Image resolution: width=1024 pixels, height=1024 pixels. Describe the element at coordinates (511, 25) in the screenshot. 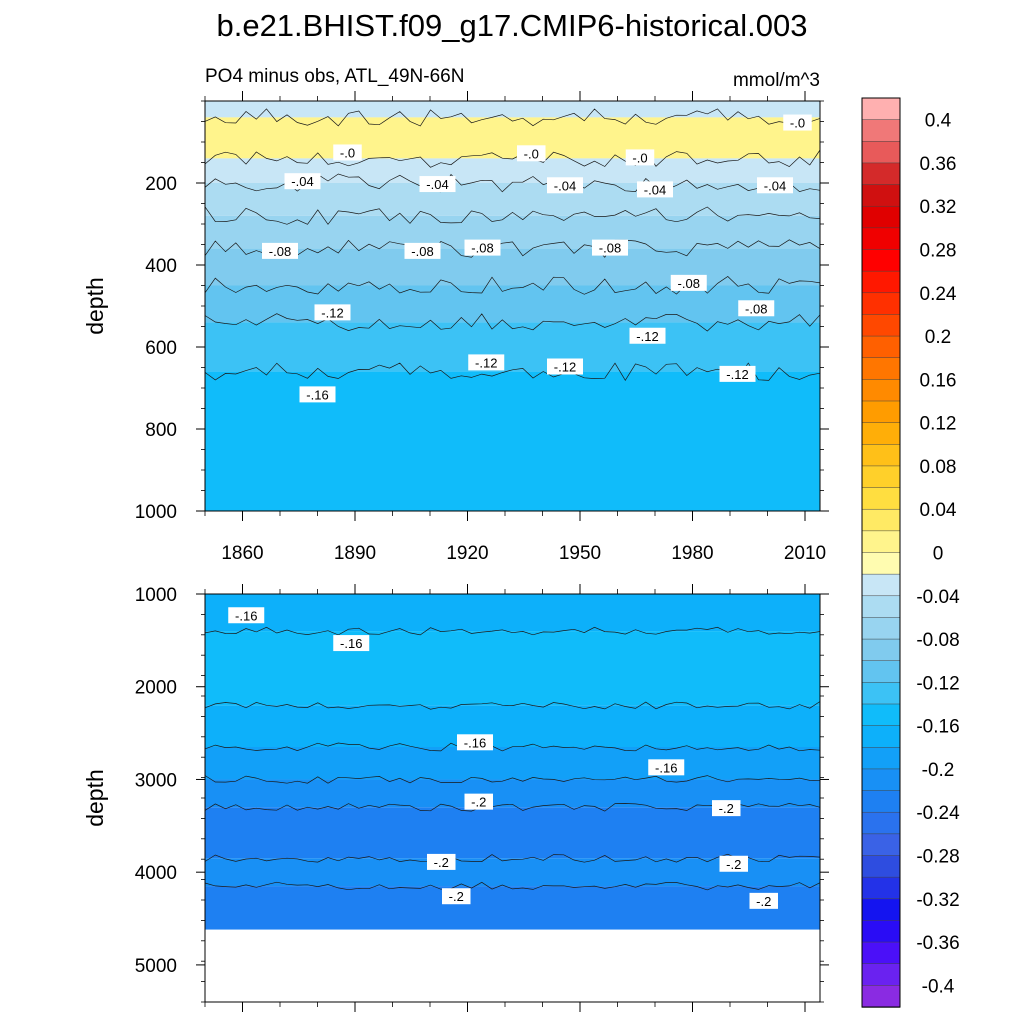

I see `chart-title: b.e21.BHIST.f09_g17.CMIP6-historical.003` at that location.